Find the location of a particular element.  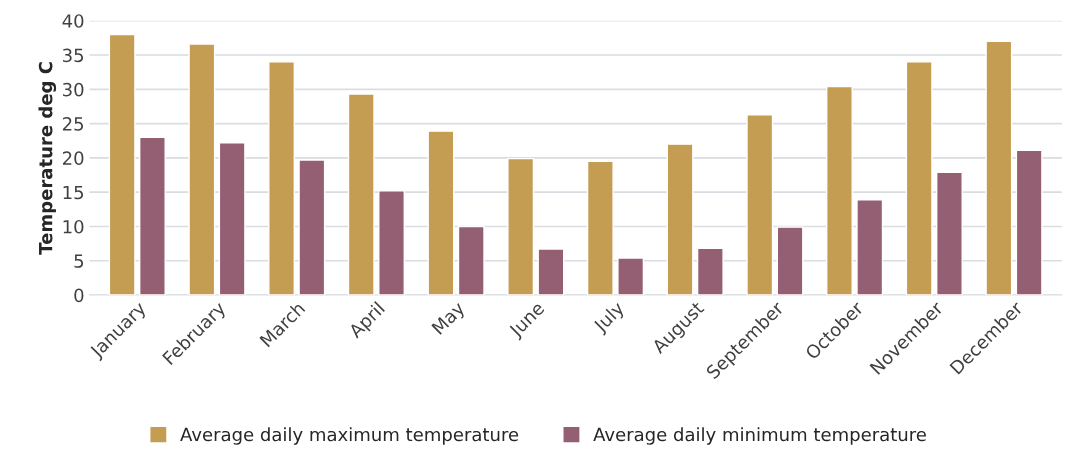

y-tick-label: 30 is located at coordinates (73, 89).